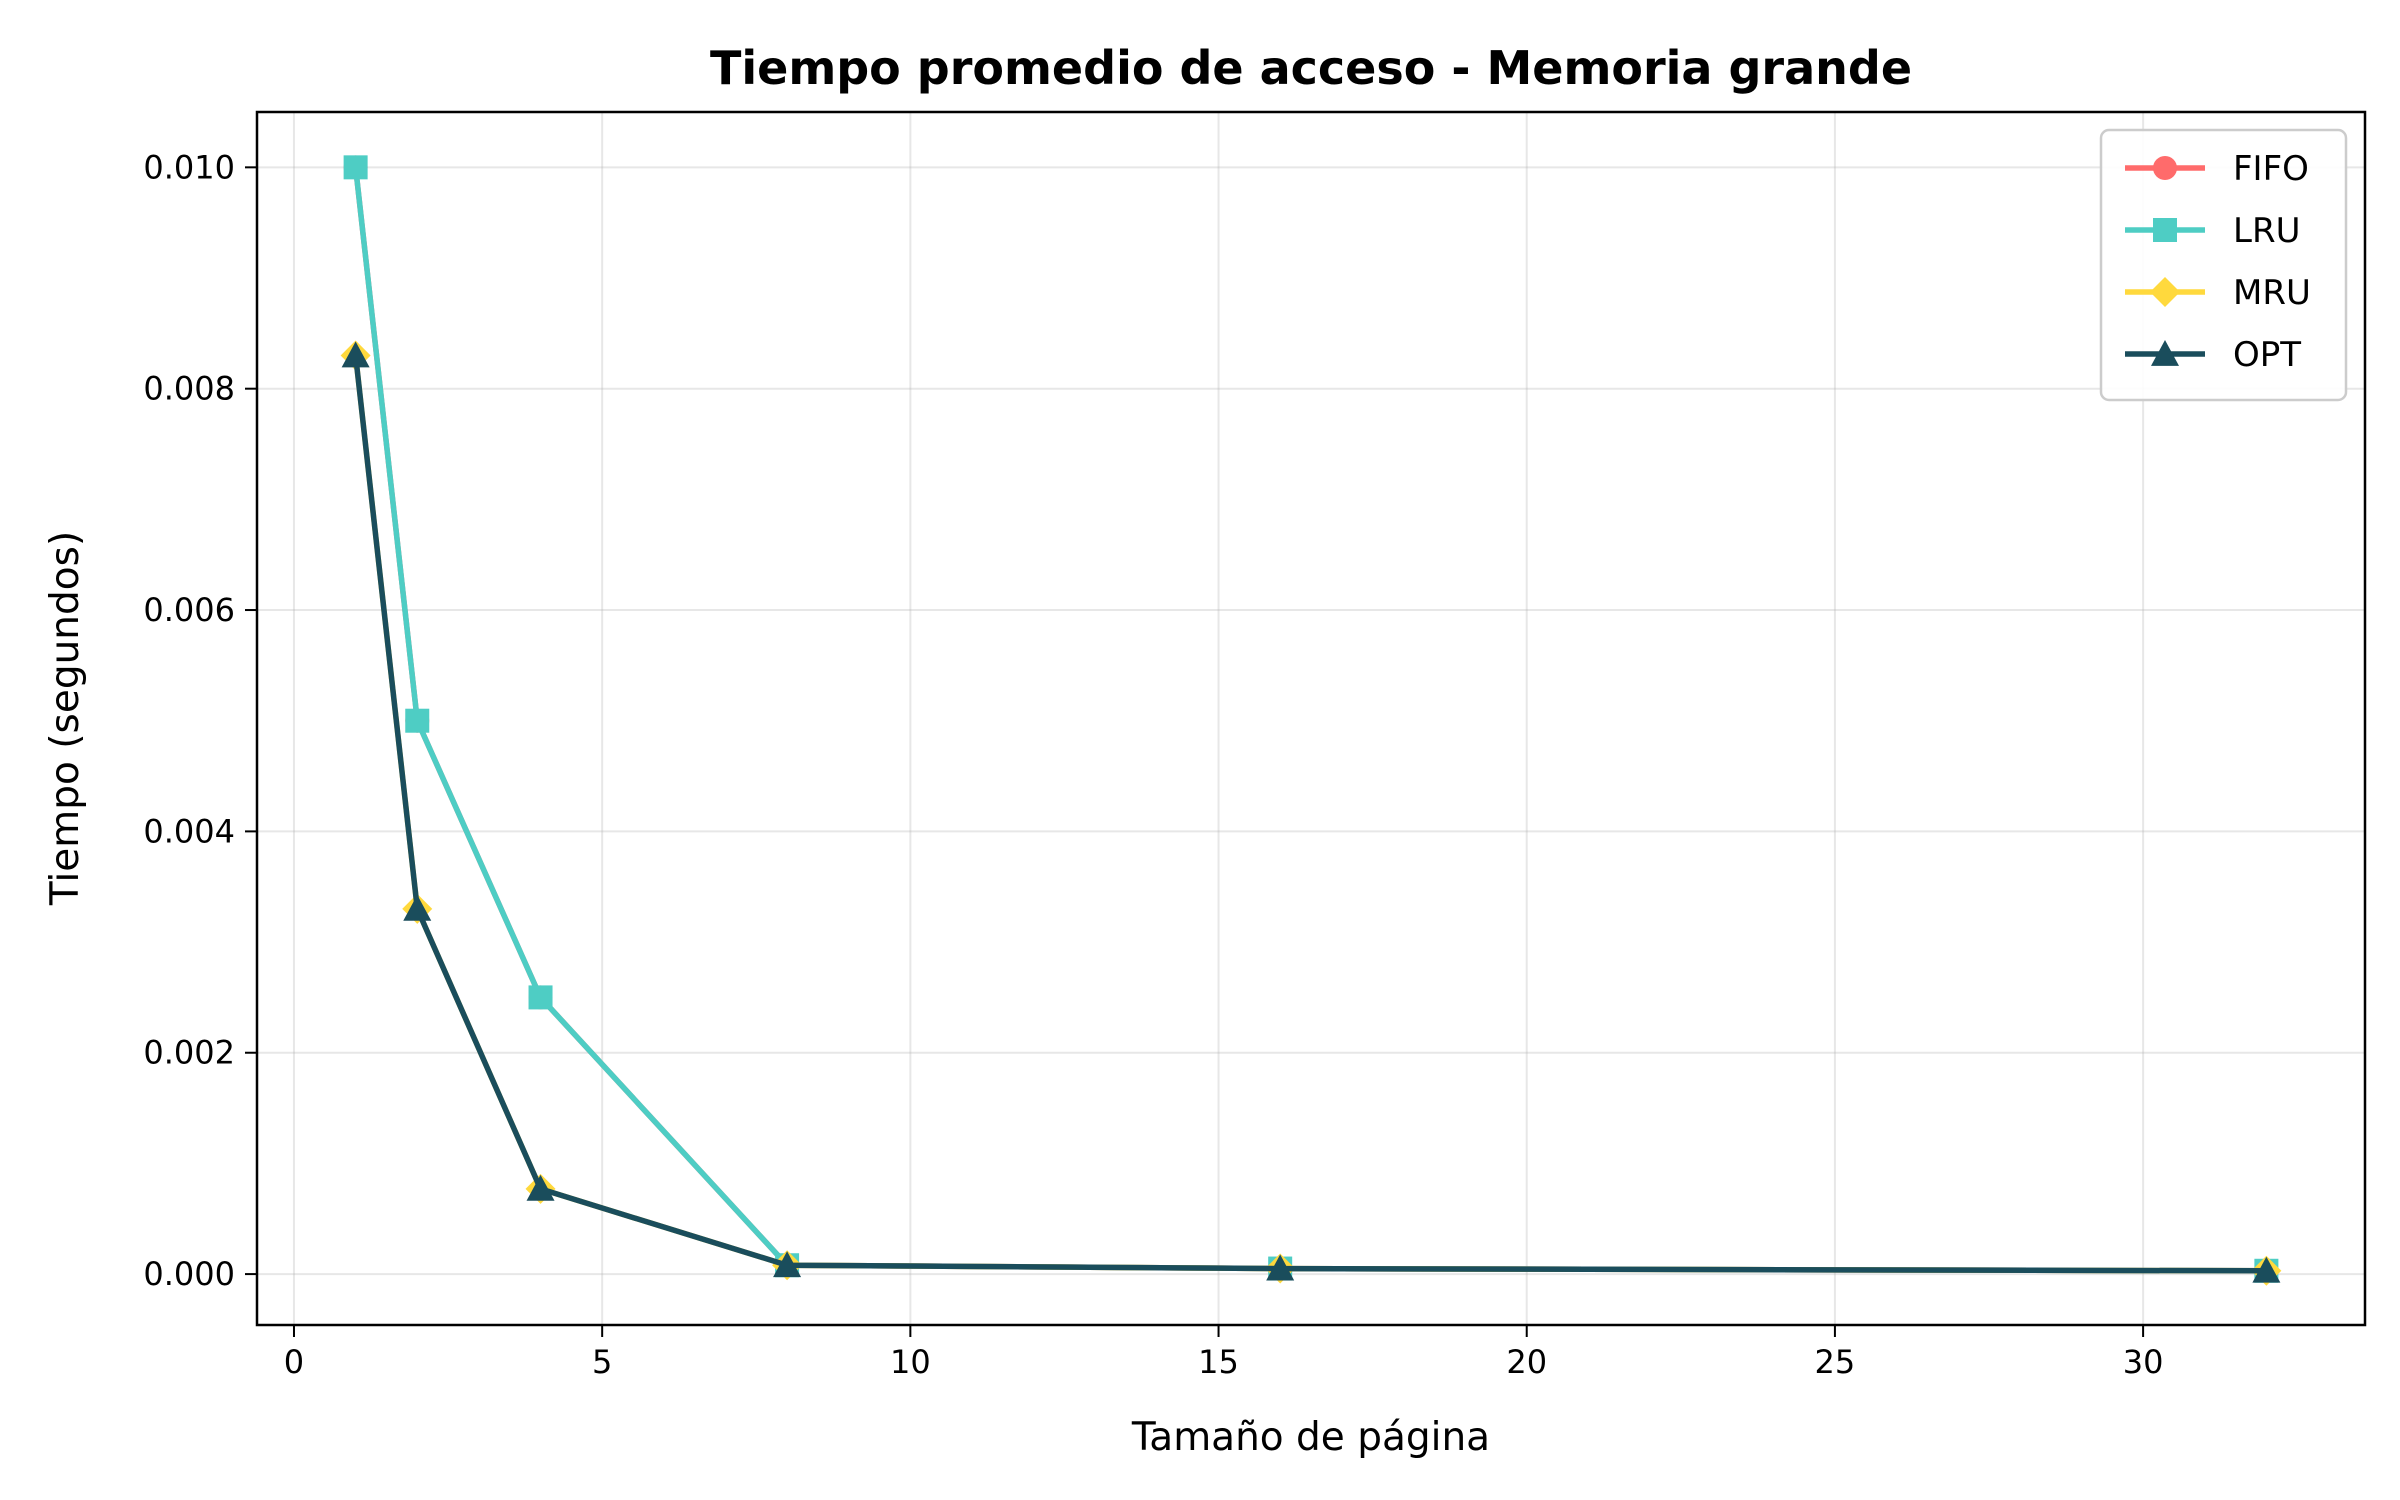 This screenshot has width=2400, height=1500. Describe the element at coordinates (189, 610) in the screenshot. I see `y-tick-label: 0.006` at that location.